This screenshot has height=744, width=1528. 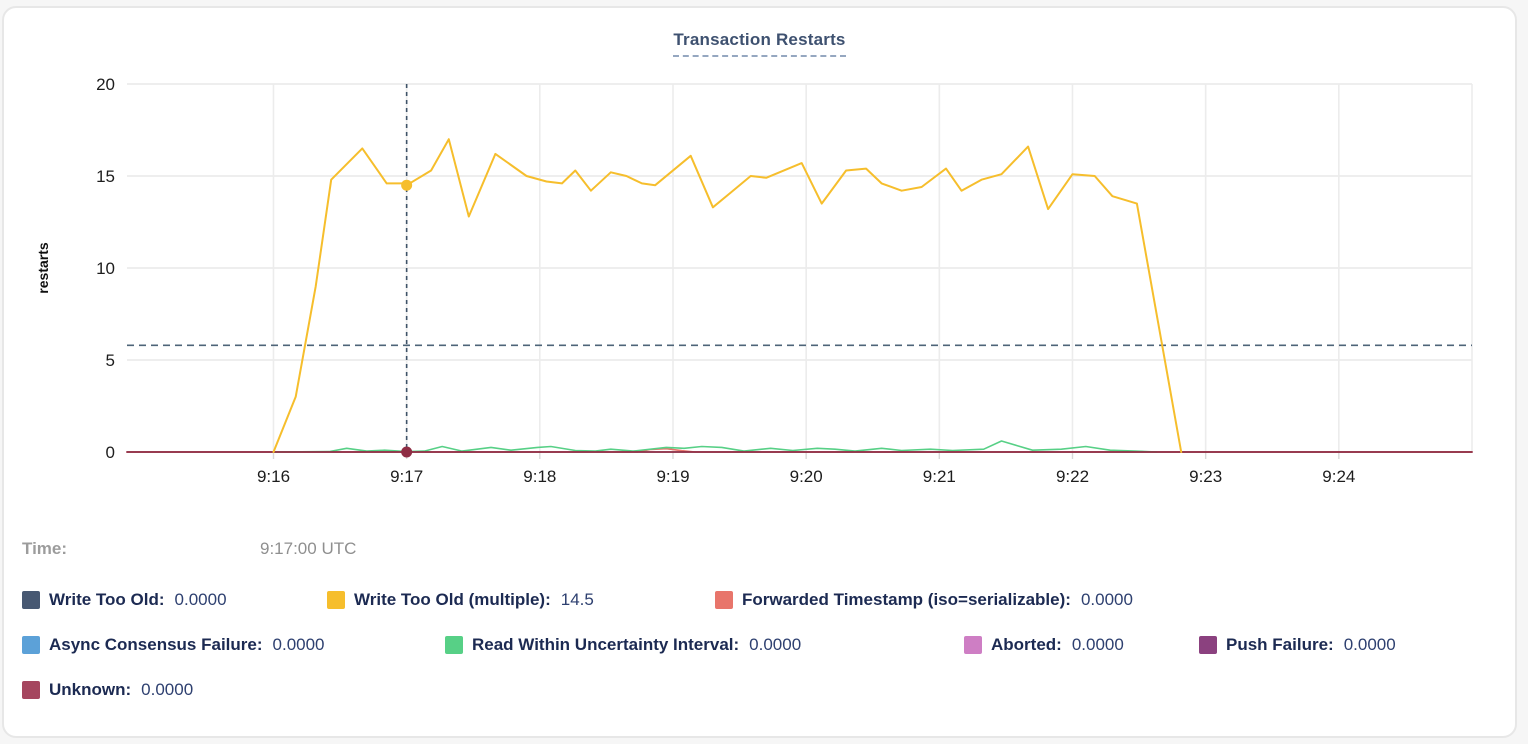 I want to click on hover-dot-unknown, so click(x=407, y=452).